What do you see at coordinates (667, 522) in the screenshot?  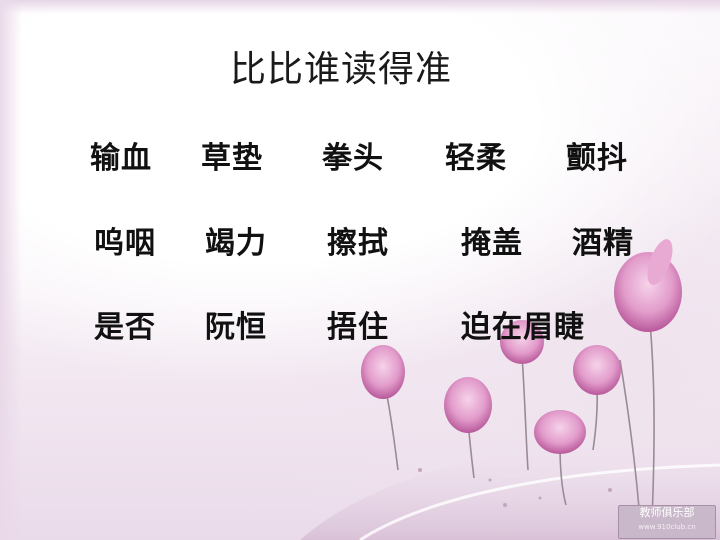 I see `watermark-logo: 教师俱乐部 www.910club.cn` at bounding box center [667, 522].